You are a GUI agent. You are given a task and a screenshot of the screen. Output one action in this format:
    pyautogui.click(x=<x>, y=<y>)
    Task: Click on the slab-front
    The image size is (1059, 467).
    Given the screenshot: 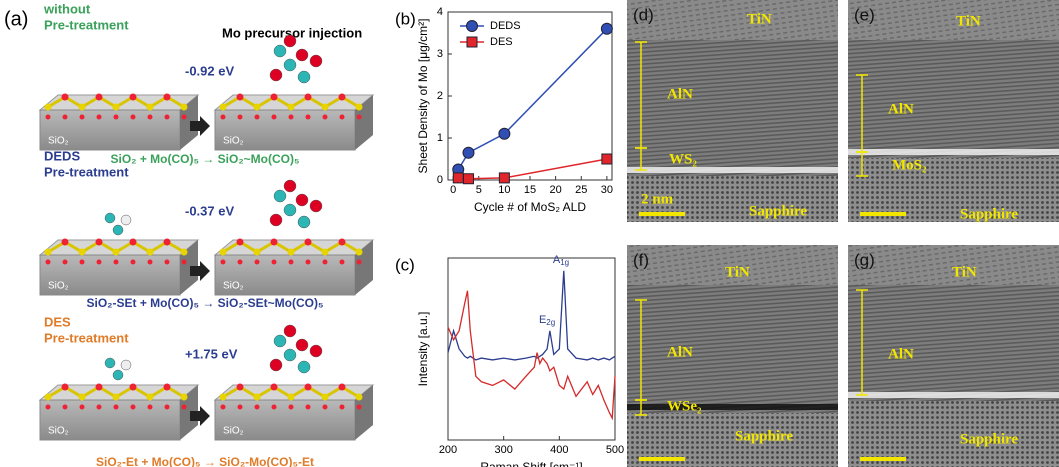 What is the action you would take?
    pyautogui.click(x=110, y=130)
    